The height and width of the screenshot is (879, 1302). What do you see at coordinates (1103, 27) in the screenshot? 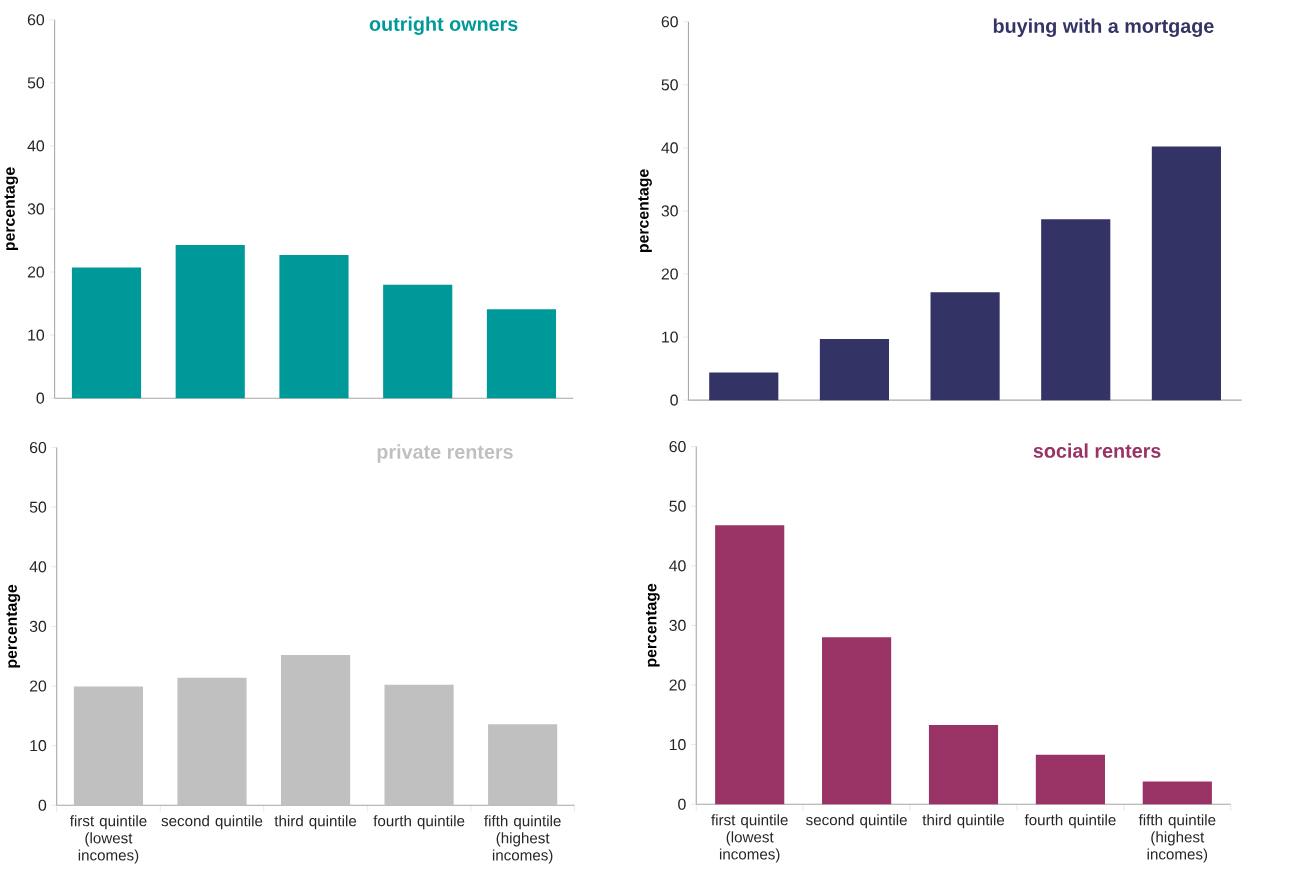
I see `chart-title: buying with a mortgage` at bounding box center [1103, 27].